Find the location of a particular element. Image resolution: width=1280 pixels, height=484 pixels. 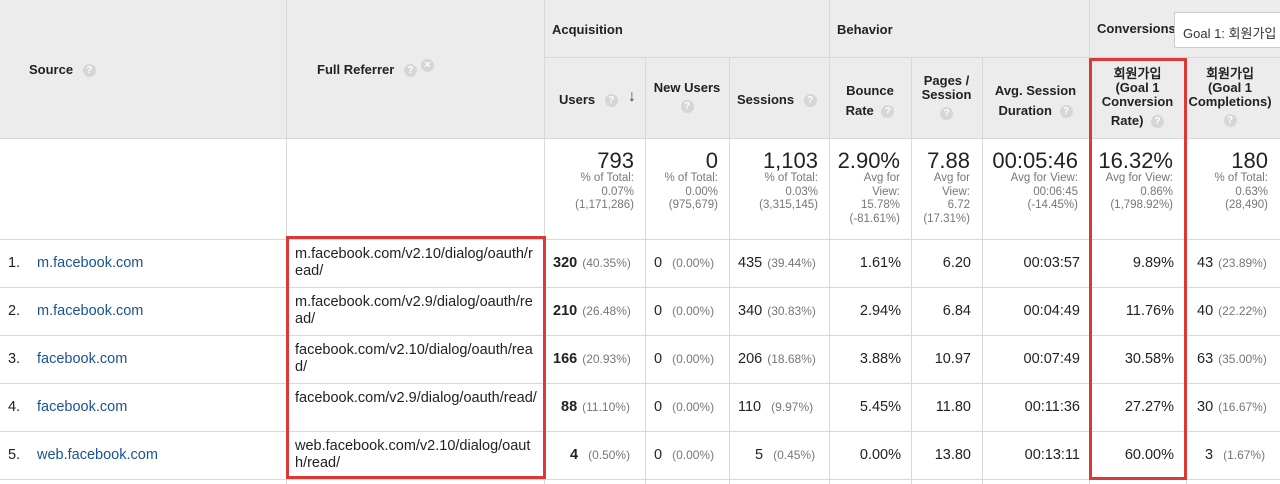

column-full-referrer: Full Referrer ? is located at coordinates (367, 70).